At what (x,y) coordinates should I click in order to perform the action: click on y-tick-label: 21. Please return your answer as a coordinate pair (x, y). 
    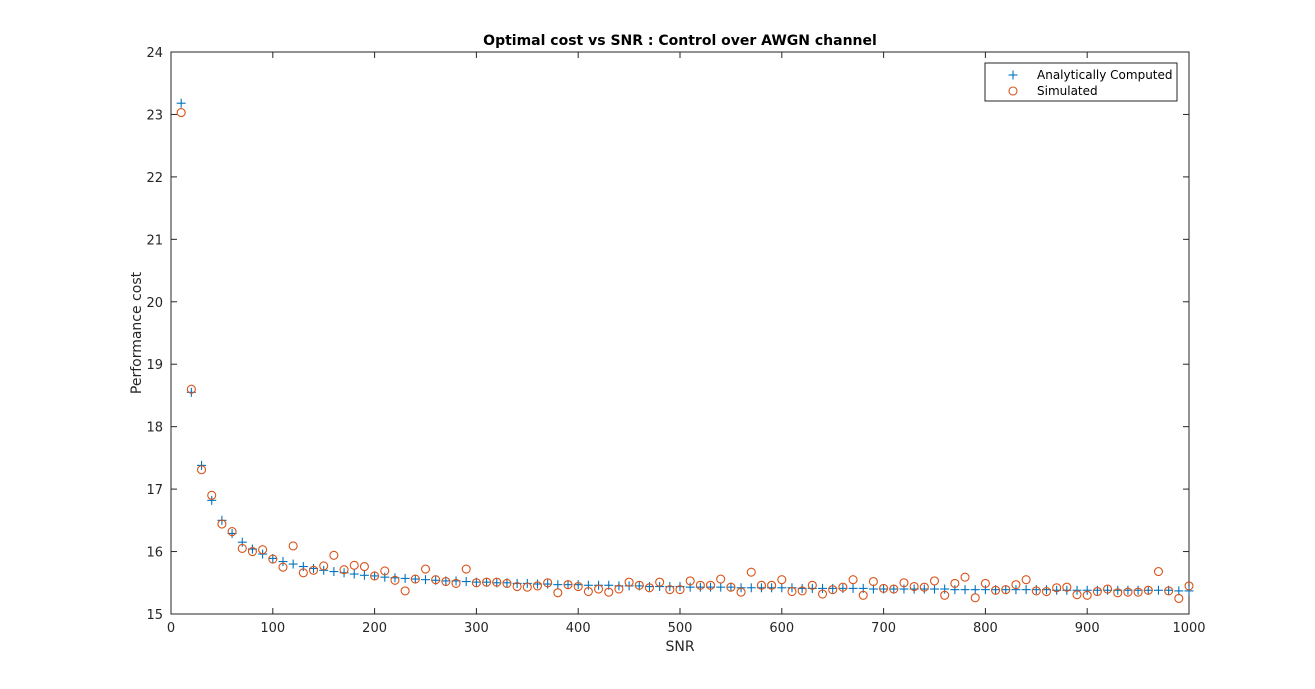
    Looking at the image, I should click on (154, 240).